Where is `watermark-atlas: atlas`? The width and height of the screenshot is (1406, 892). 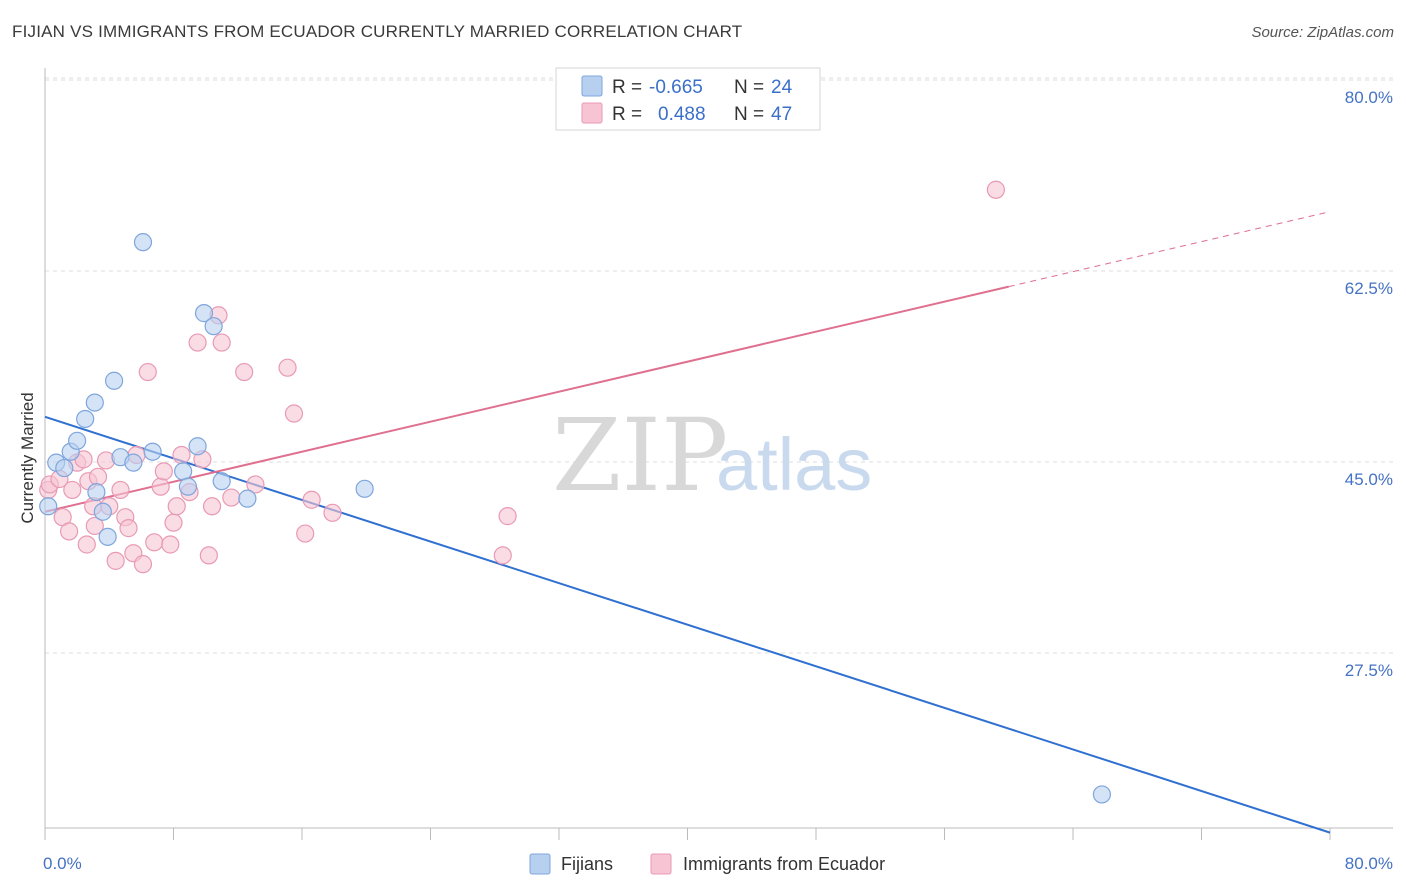
watermark-atlas: atlas is located at coordinates (794, 464).